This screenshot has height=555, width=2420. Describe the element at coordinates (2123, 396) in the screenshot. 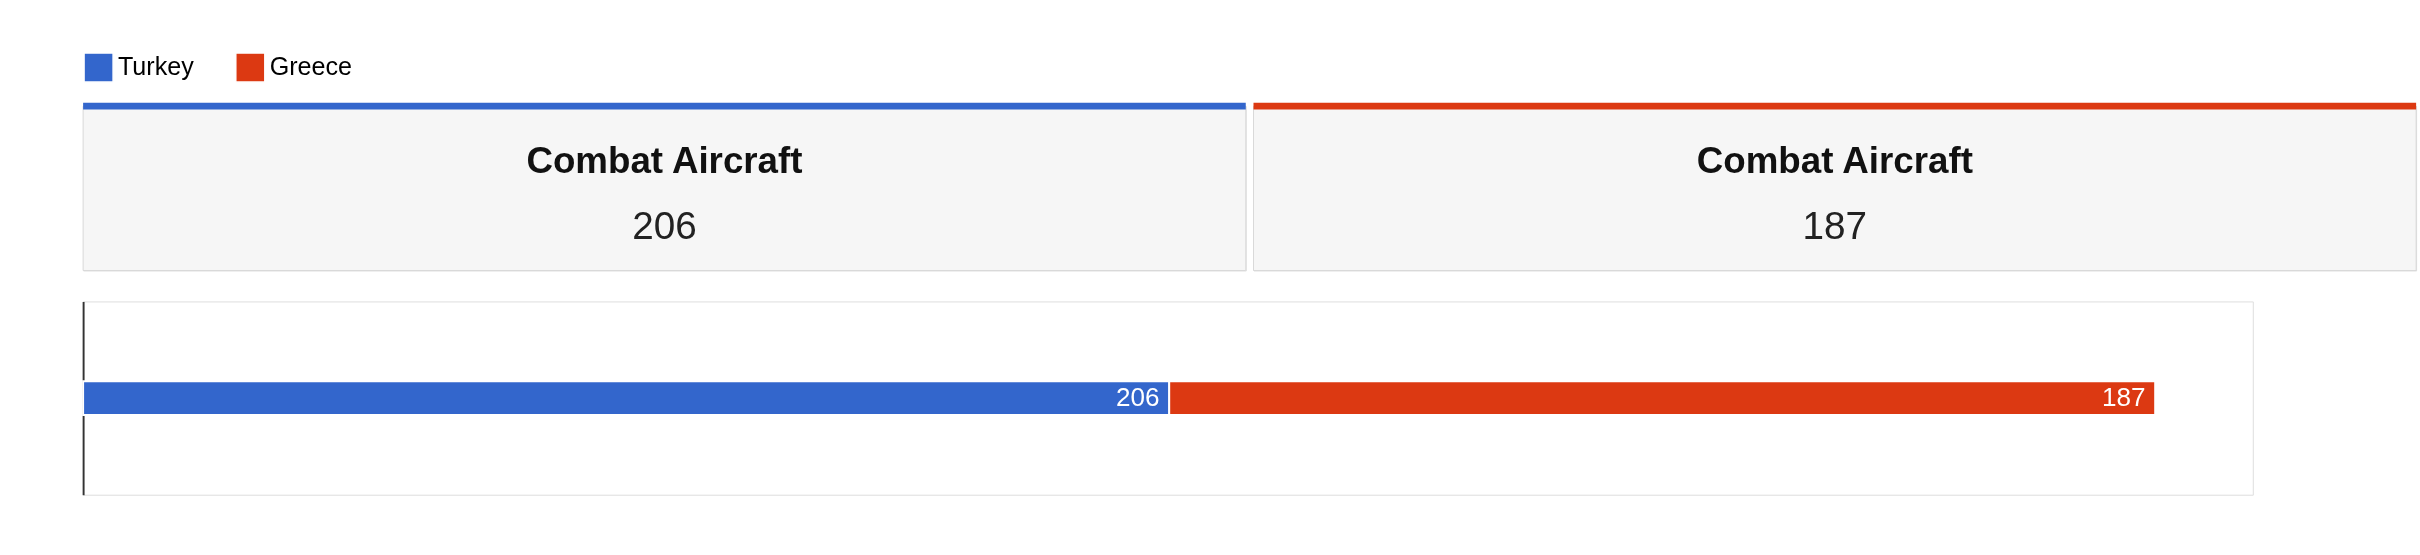

I see `data-label: 187` at that location.